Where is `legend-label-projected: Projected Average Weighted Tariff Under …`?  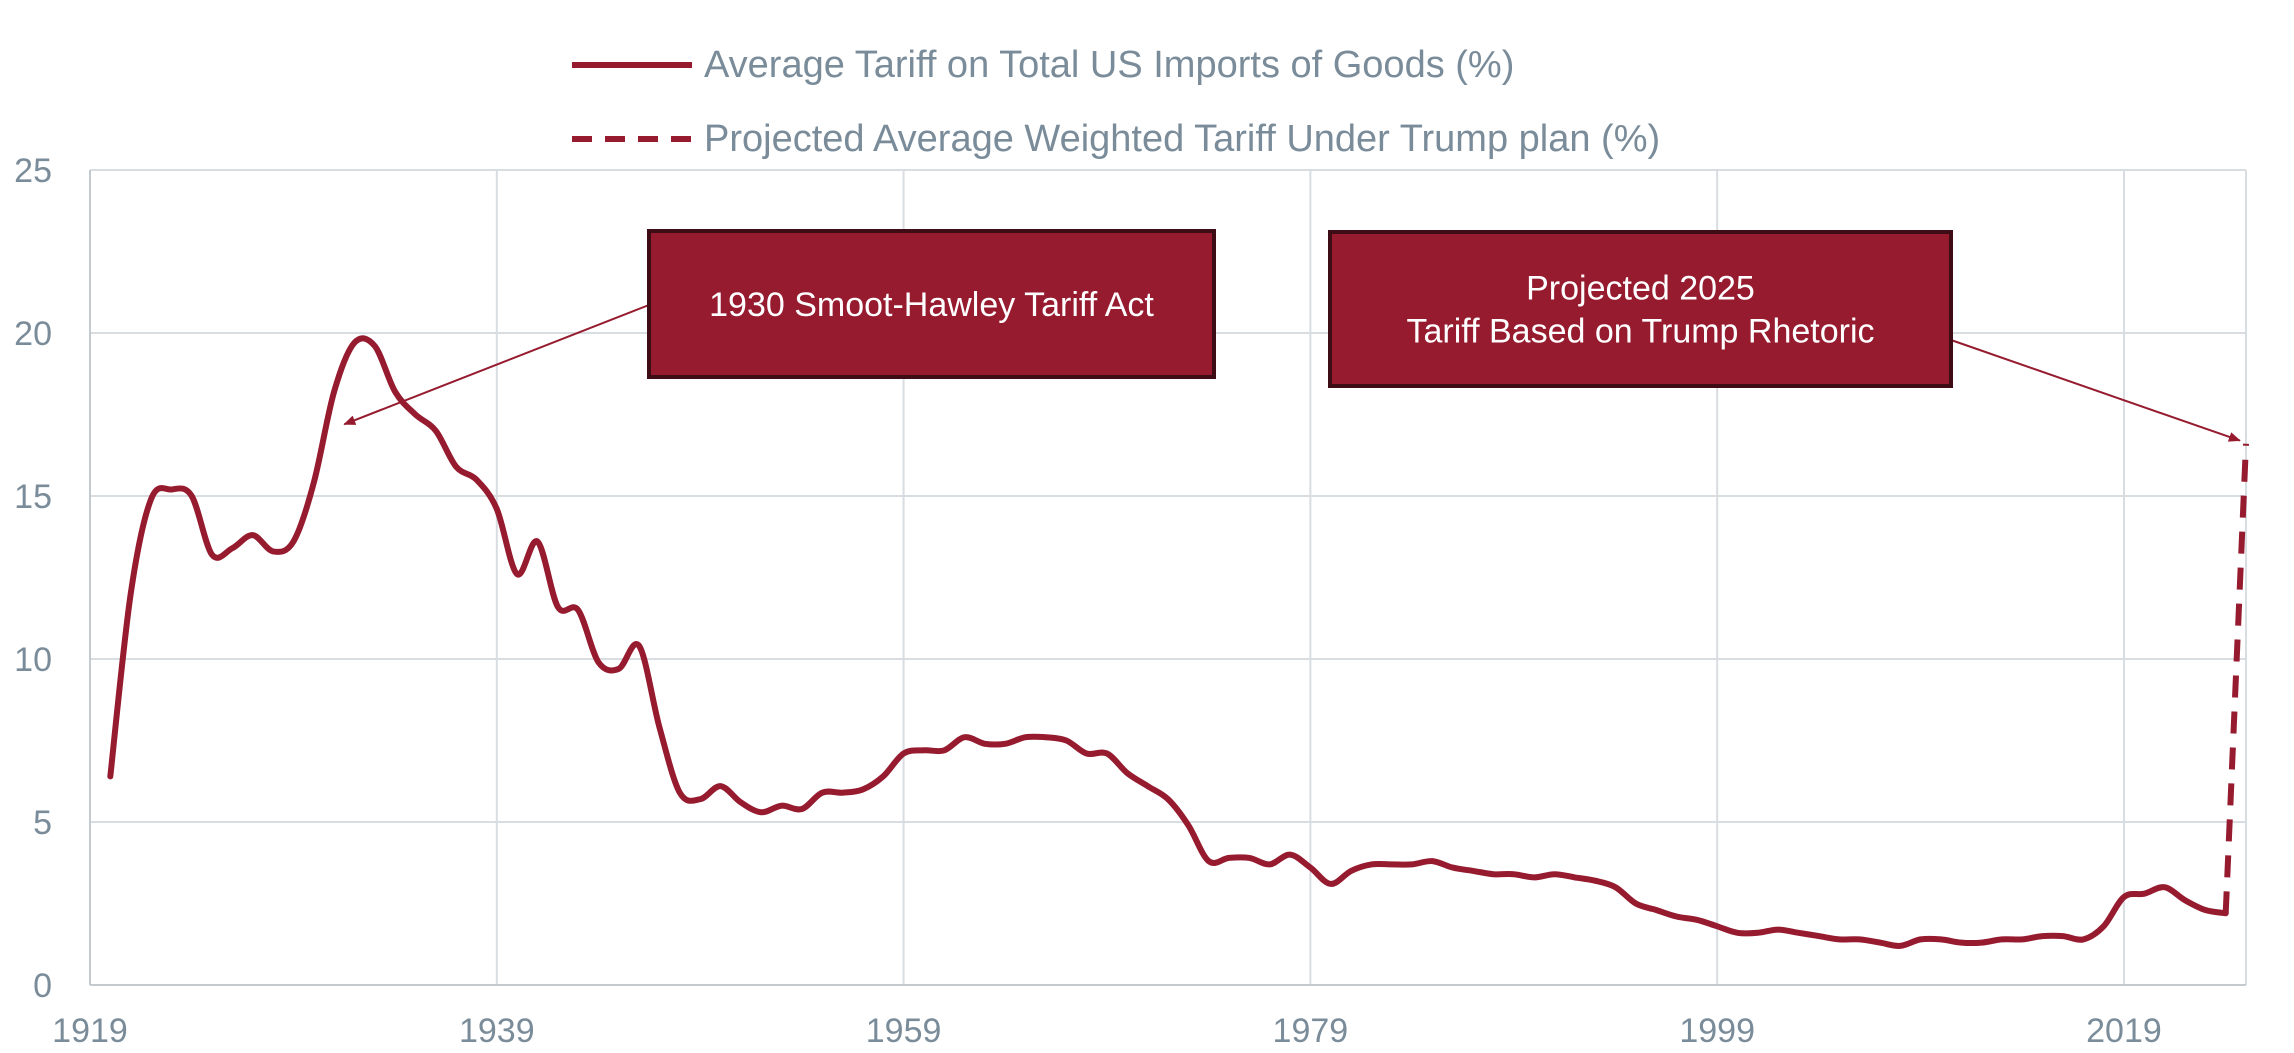
legend-label-projected: Projected Average Weighted Tariff Under … is located at coordinates (1182, 139).